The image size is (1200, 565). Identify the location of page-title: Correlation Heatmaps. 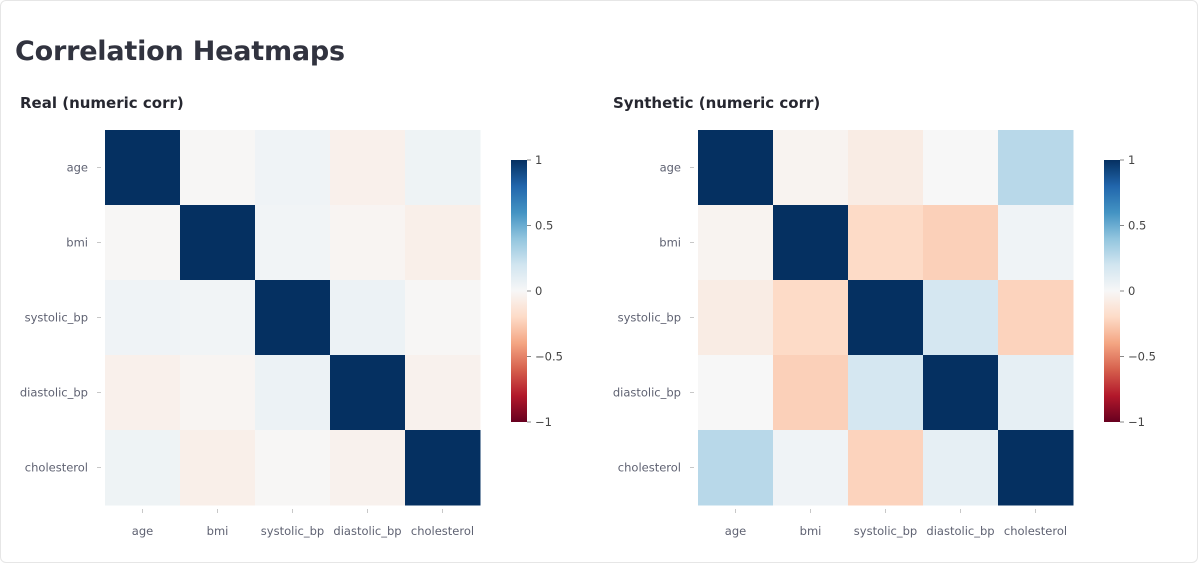
(180, 51).